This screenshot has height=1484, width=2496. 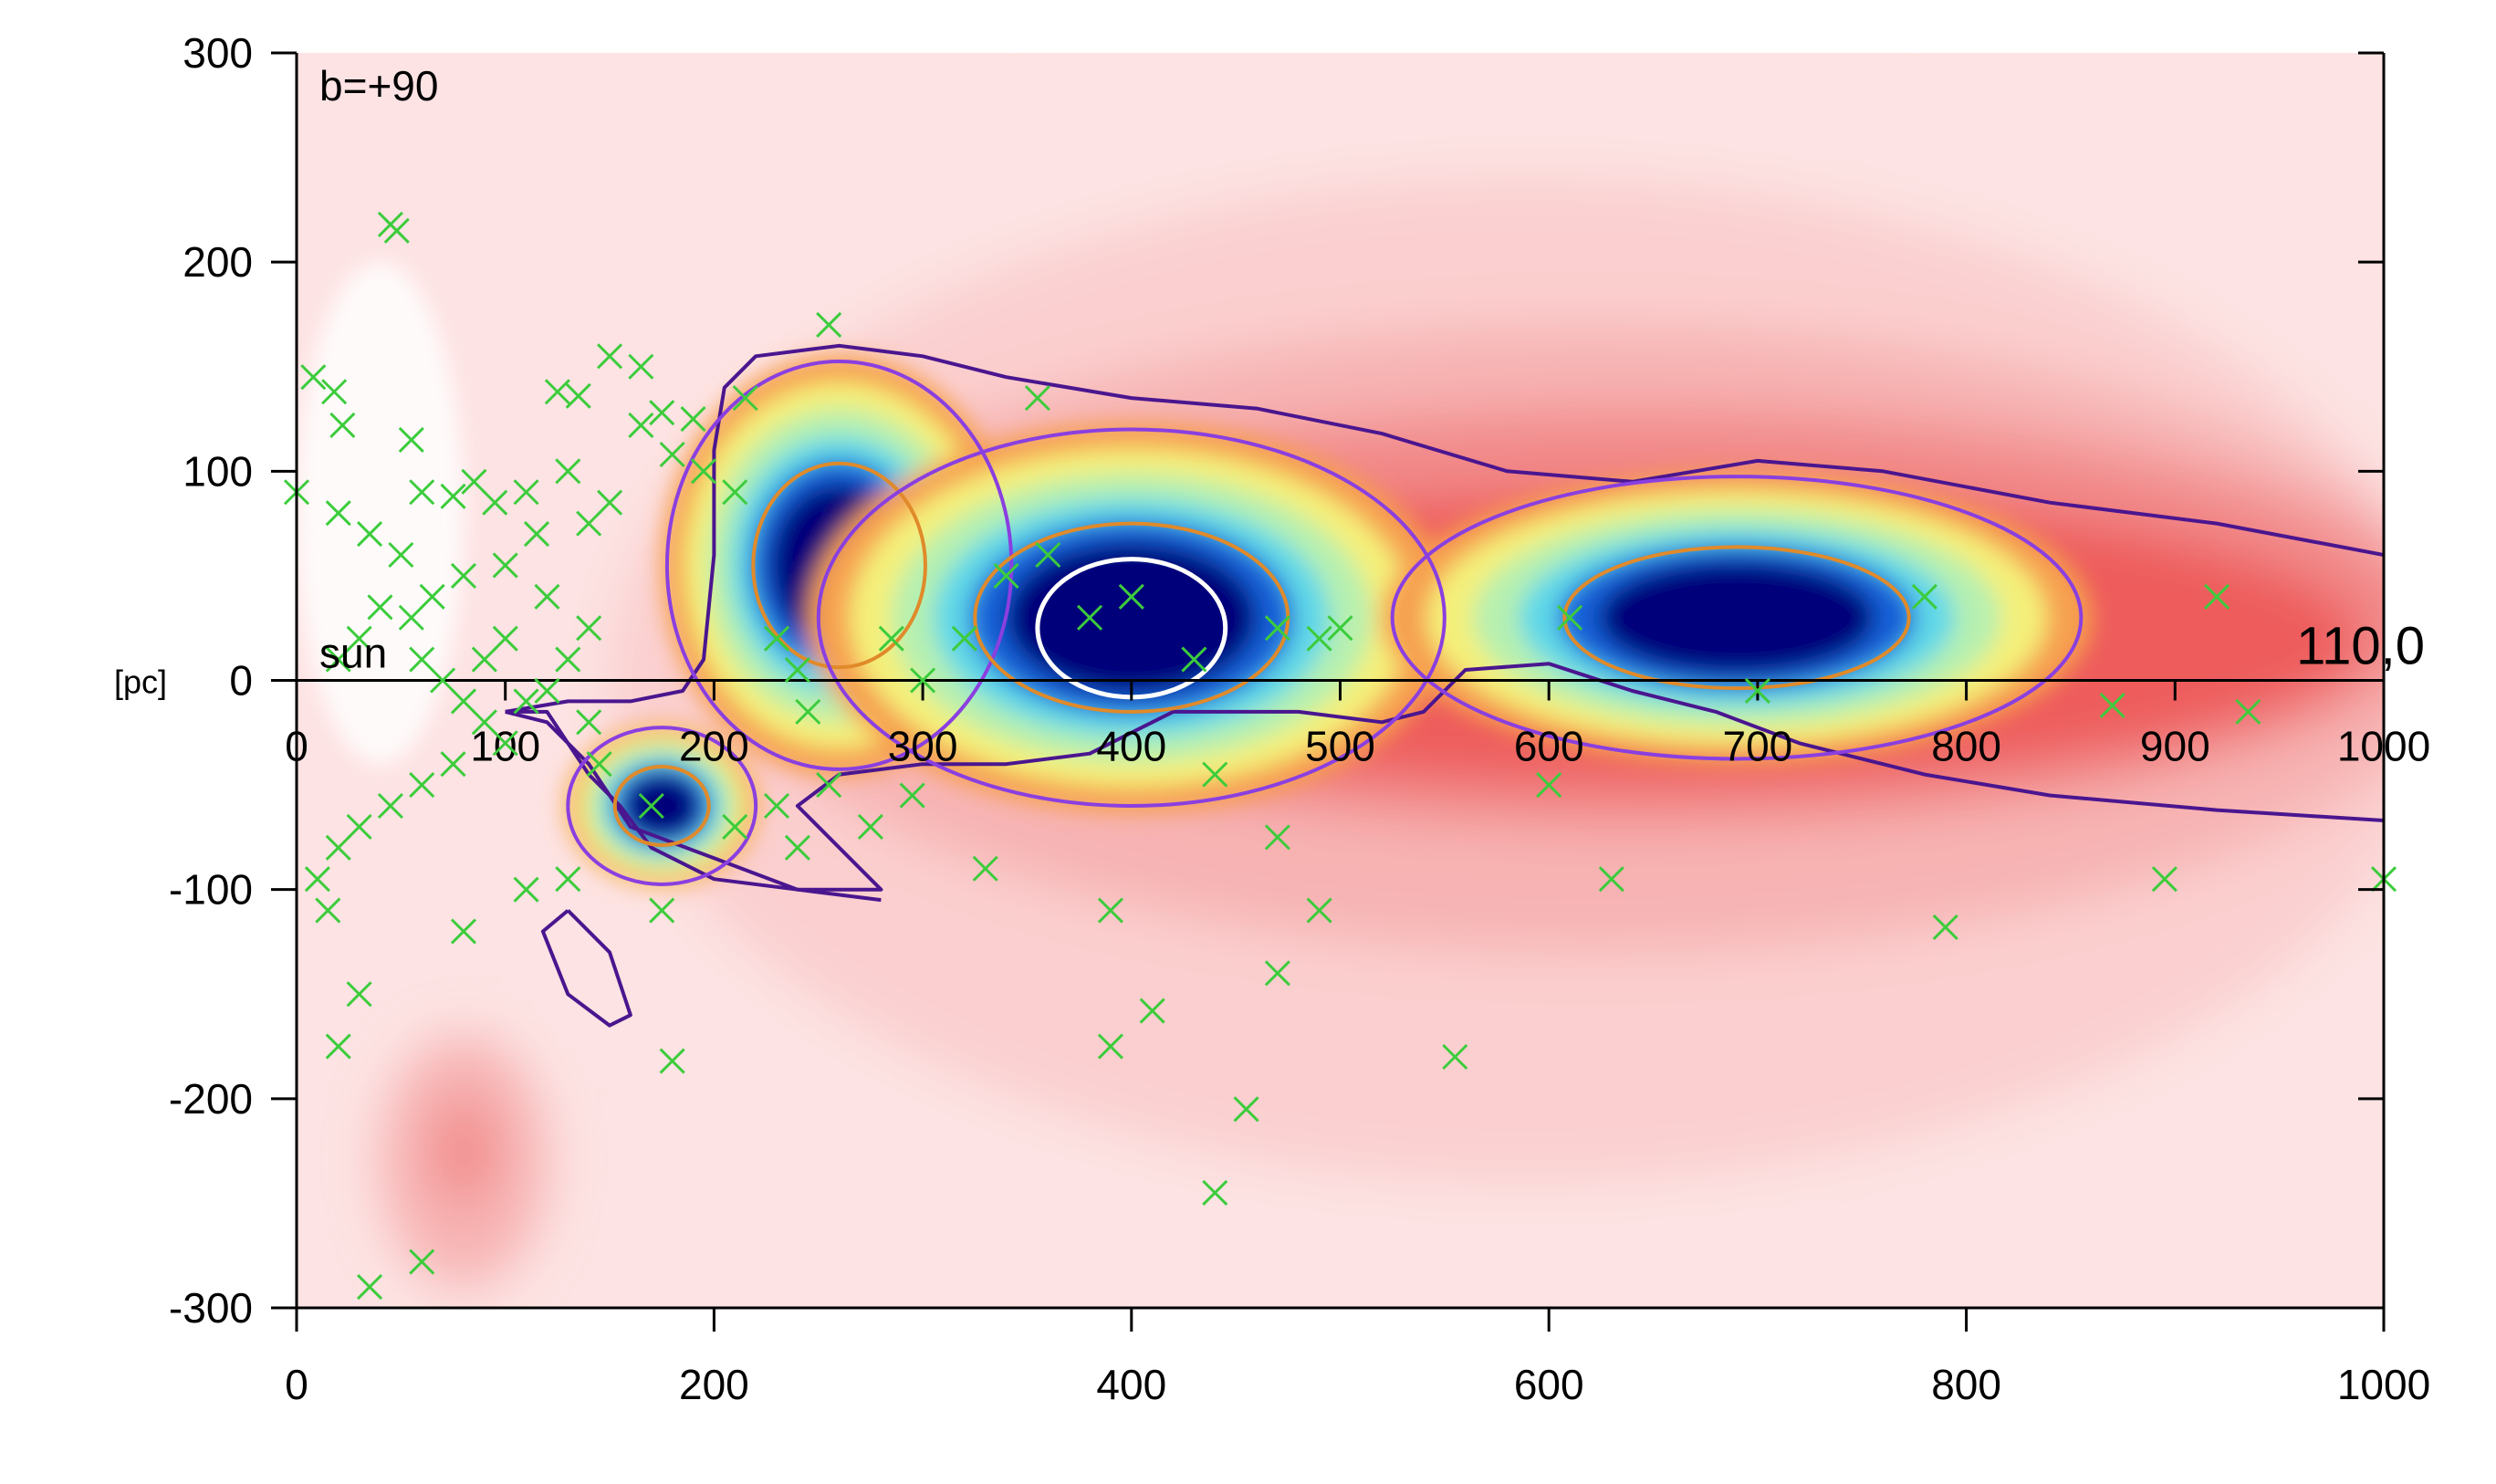 What do you see at coordinates (380, 513) in the screenshot?
I see `low-density-region` at bounding box center [380, 513].